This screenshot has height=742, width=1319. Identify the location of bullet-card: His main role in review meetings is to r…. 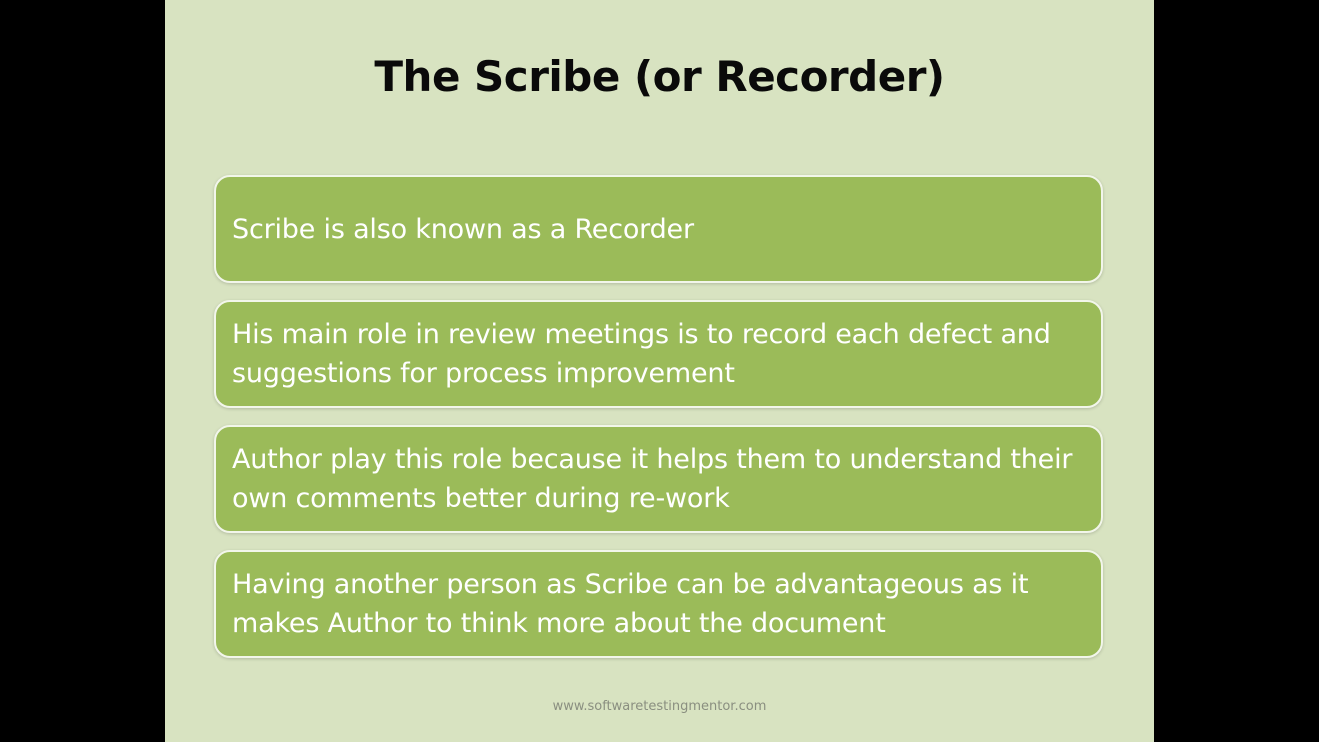
(658, 354).